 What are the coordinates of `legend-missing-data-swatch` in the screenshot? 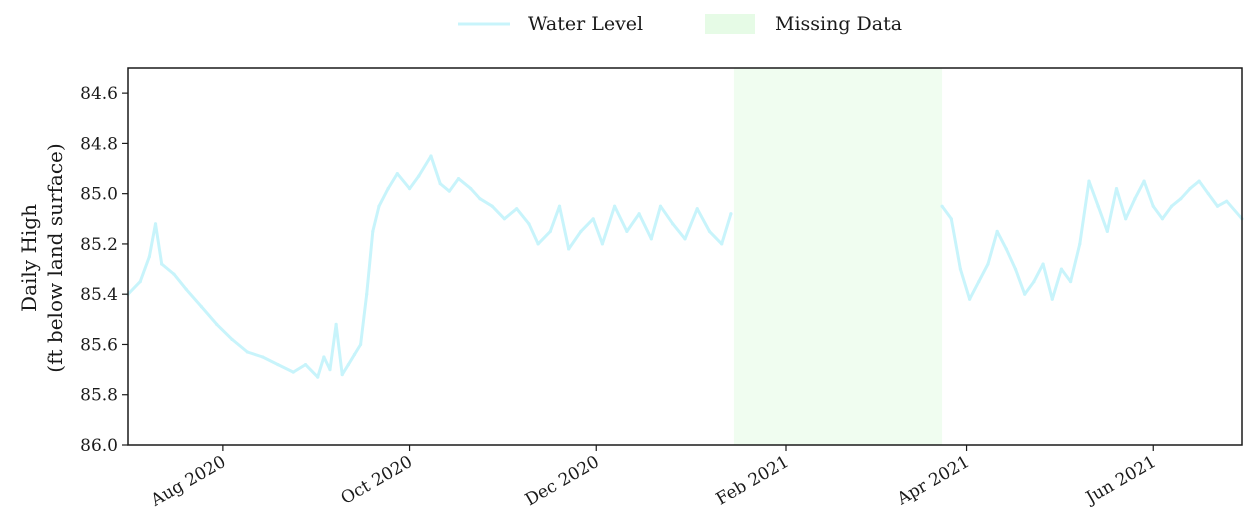 It's located at (730, 24).